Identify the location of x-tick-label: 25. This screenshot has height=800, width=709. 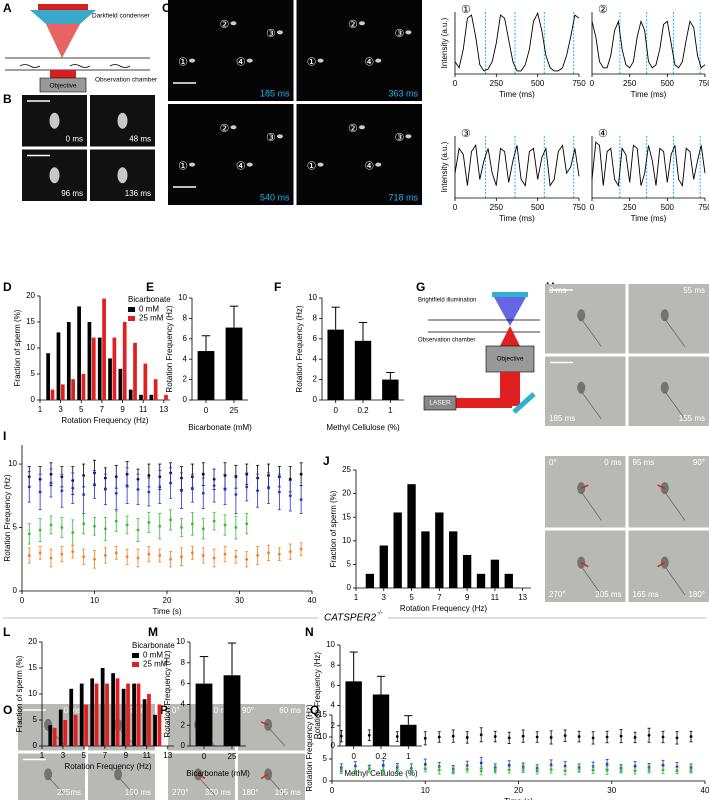
(234, 410).